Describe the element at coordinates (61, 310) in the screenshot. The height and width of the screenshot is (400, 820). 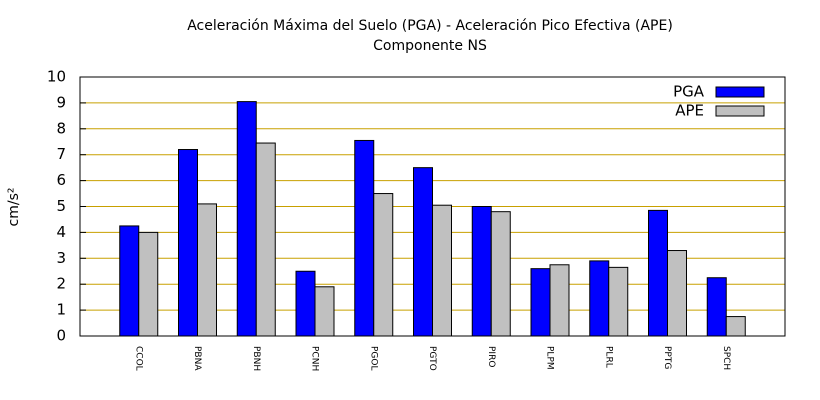
I see `y-tick-label: 1` at that location.